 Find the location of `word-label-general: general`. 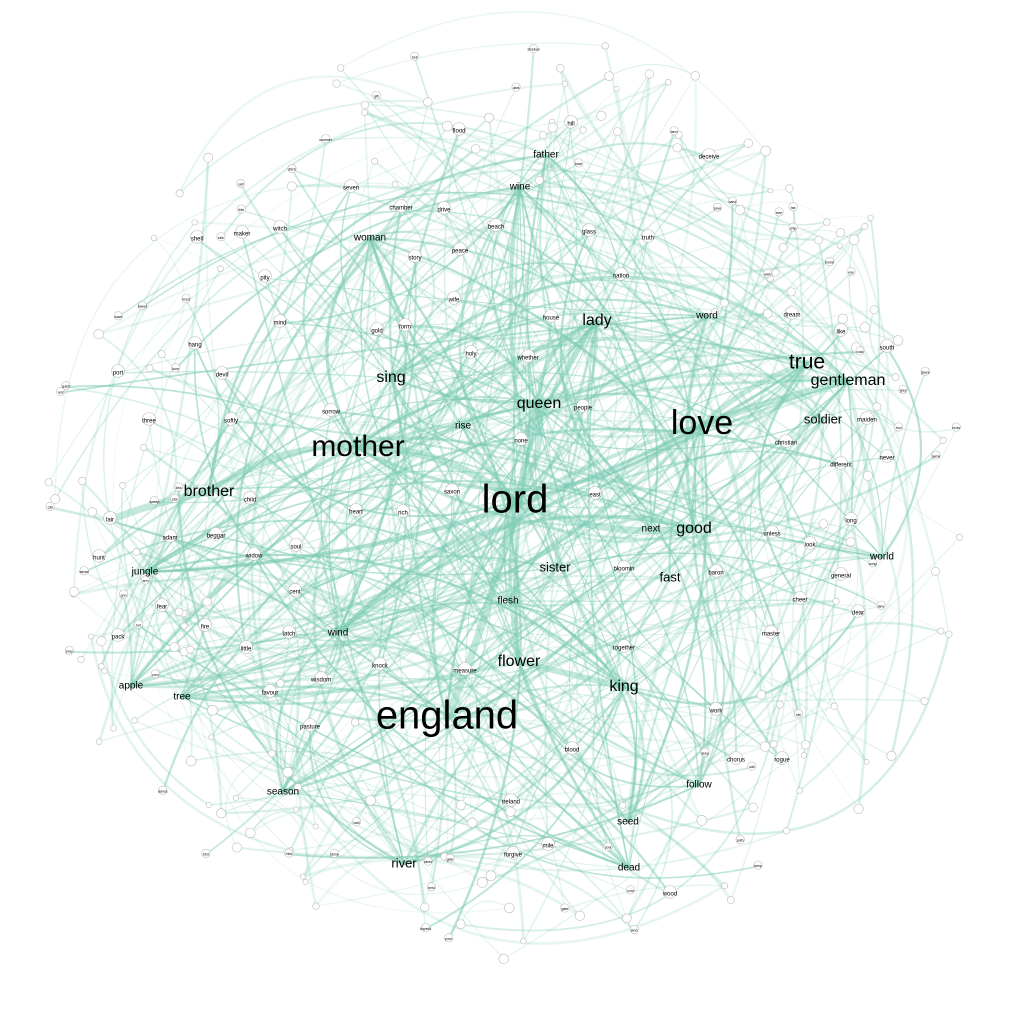

word-label-general: general is located at coordinates (841, 577).